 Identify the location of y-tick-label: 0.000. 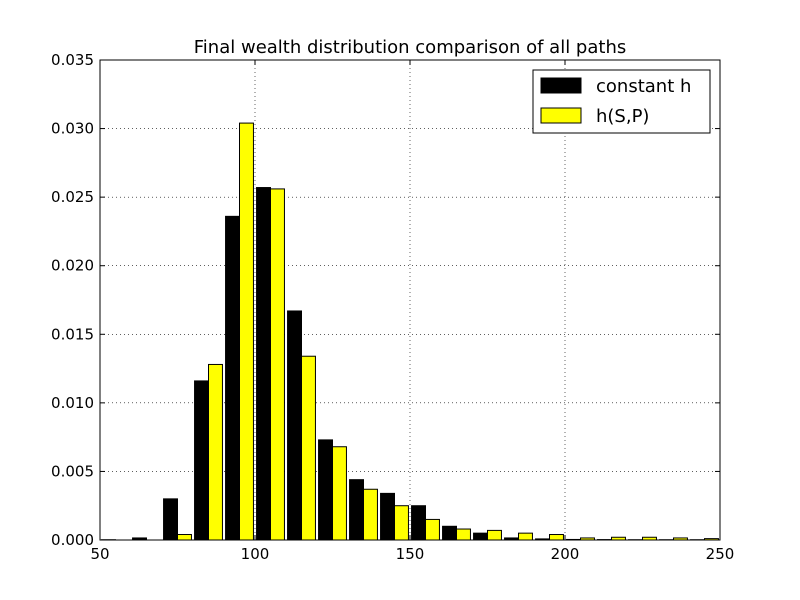
(72, 540).